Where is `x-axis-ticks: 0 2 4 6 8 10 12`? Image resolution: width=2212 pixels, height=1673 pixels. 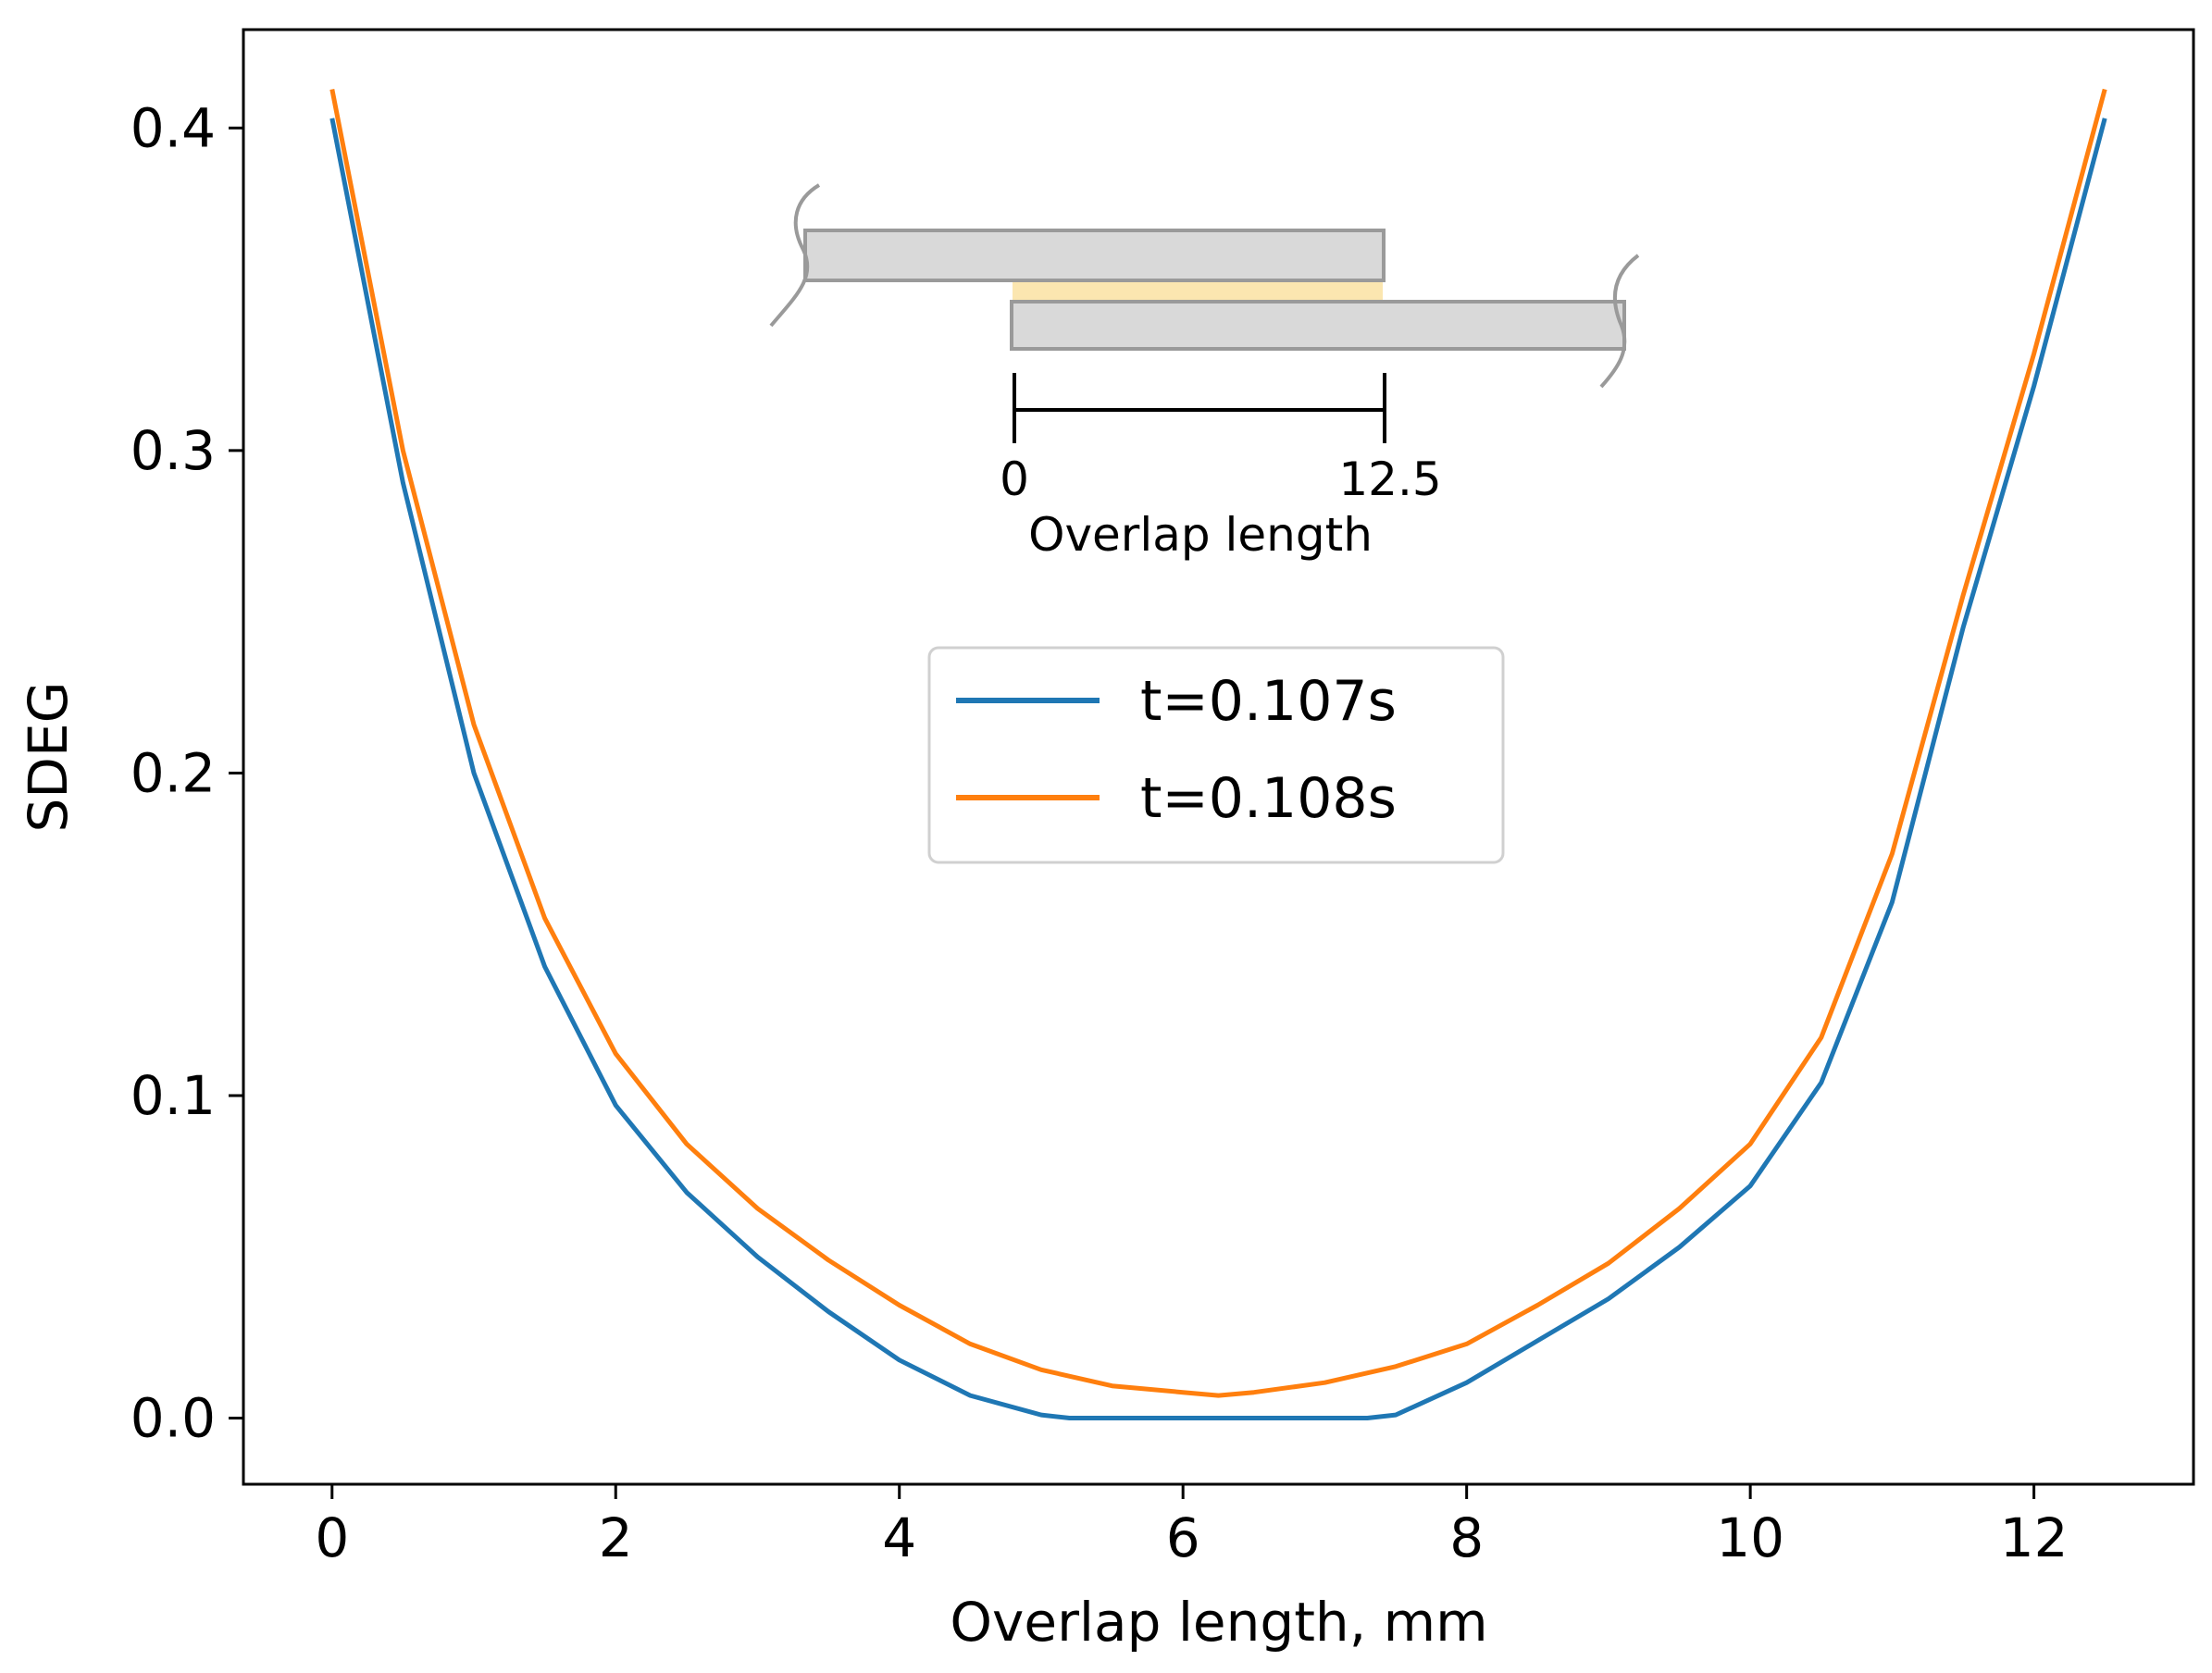 x-axis-ticks: 0 2 4 6 8 10 12 is located at coordinates (1192, 1527).